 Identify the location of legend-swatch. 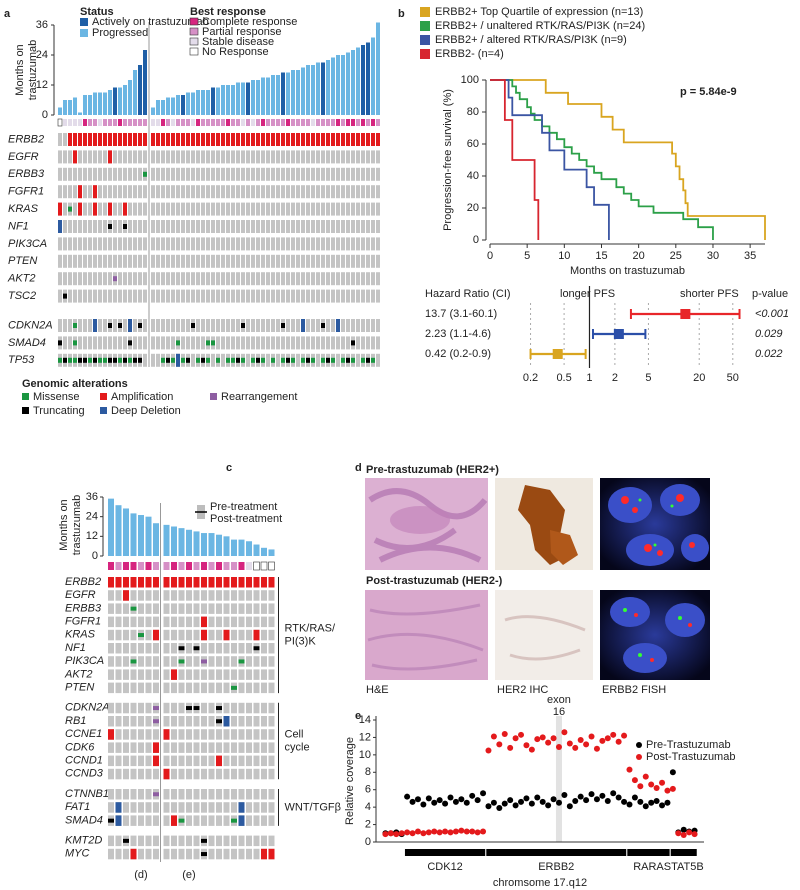
(84, 33).